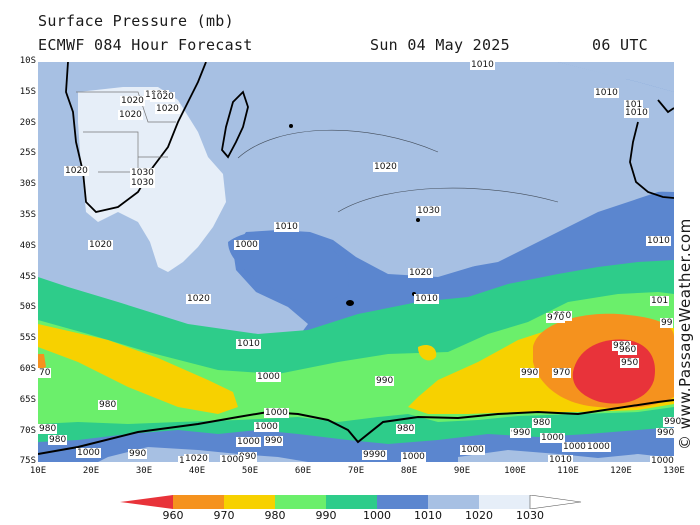 The width and height of the screenshot is (700, 525). Describe the element at coordinates (91, 471) in the screenshot. I see `lon-label: 20E` at that location.